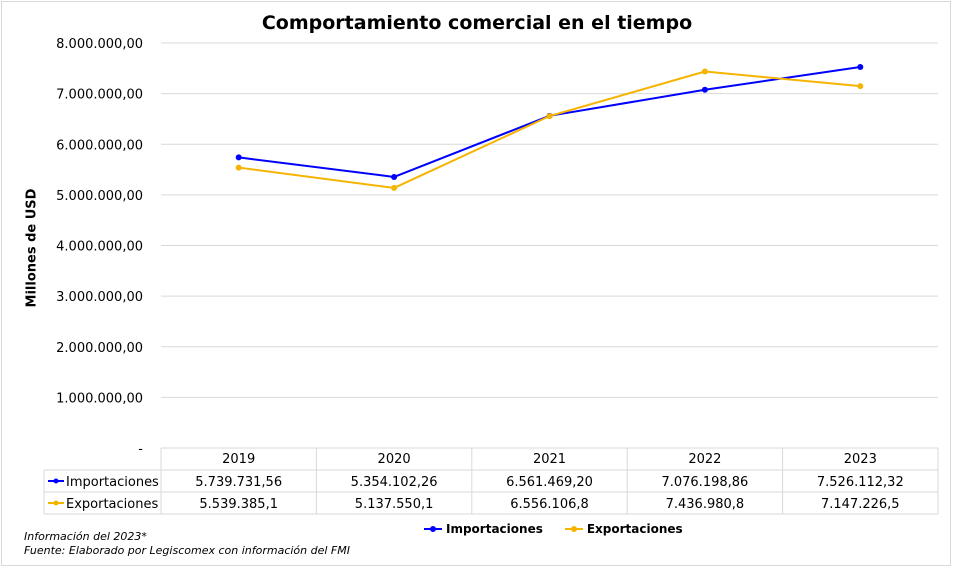 The width and height of the screenshot is (954, 569). I want to click on y-tick-label: 4.000.000,00, so click(99, 247).